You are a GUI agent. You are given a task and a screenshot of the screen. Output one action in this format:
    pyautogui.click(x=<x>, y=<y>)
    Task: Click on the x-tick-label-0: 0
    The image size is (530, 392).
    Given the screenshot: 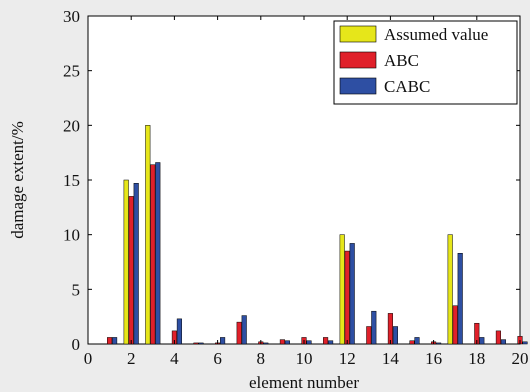 What is the action you would take?
    pyautogui.click(x=88, y=358)
    